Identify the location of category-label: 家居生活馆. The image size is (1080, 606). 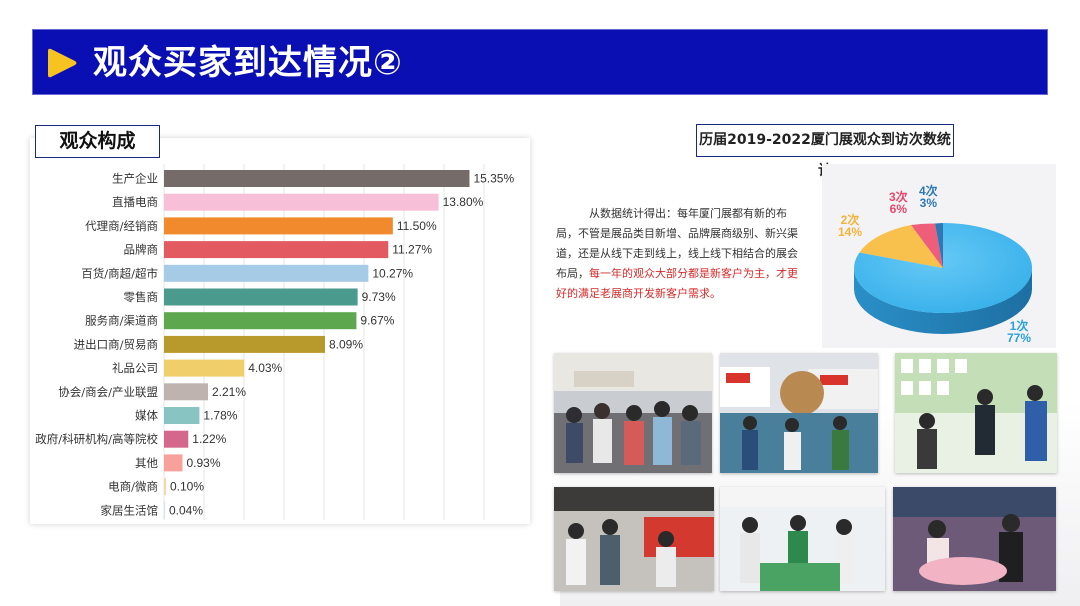
(130, 510).